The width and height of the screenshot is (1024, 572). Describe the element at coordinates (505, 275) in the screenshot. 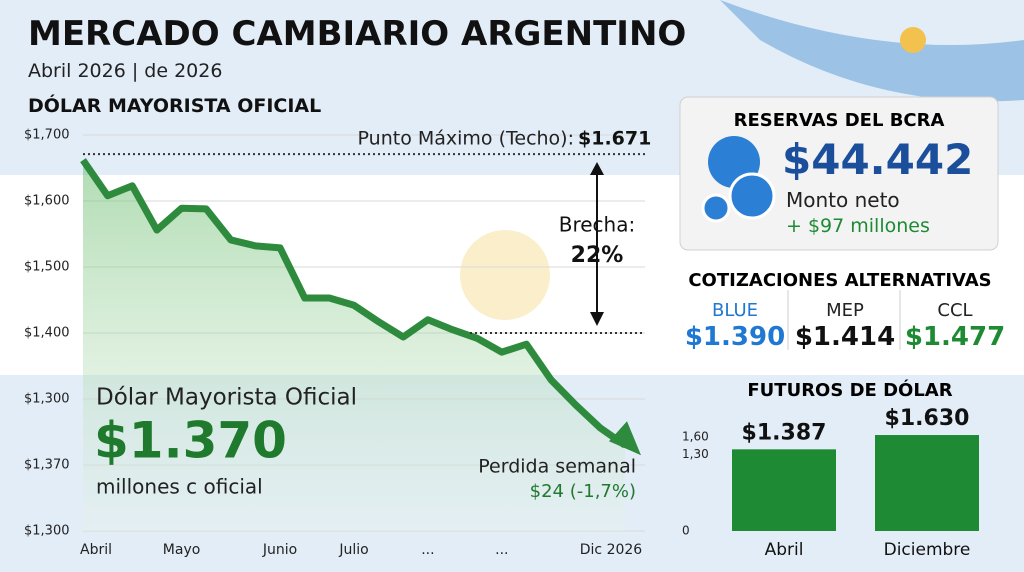

I see `sun` at that location.